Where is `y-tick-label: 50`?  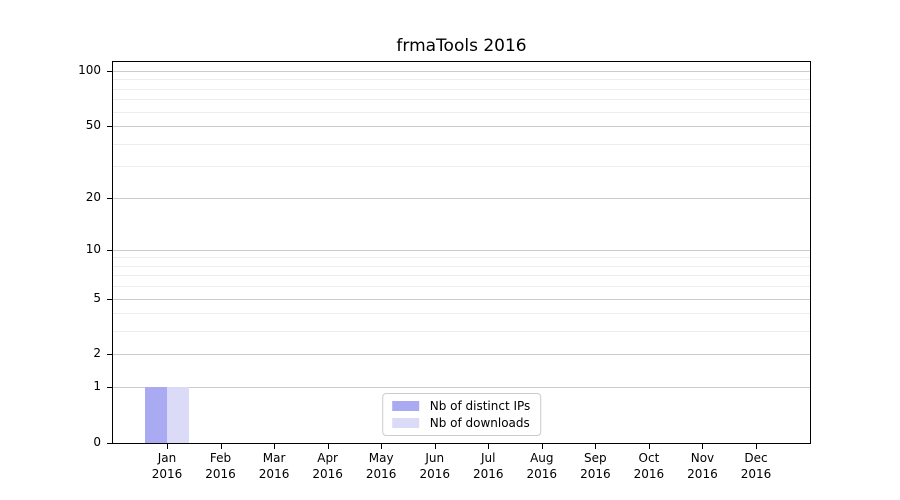
y-tick-label: 50 is located at coordinates (93, 125).